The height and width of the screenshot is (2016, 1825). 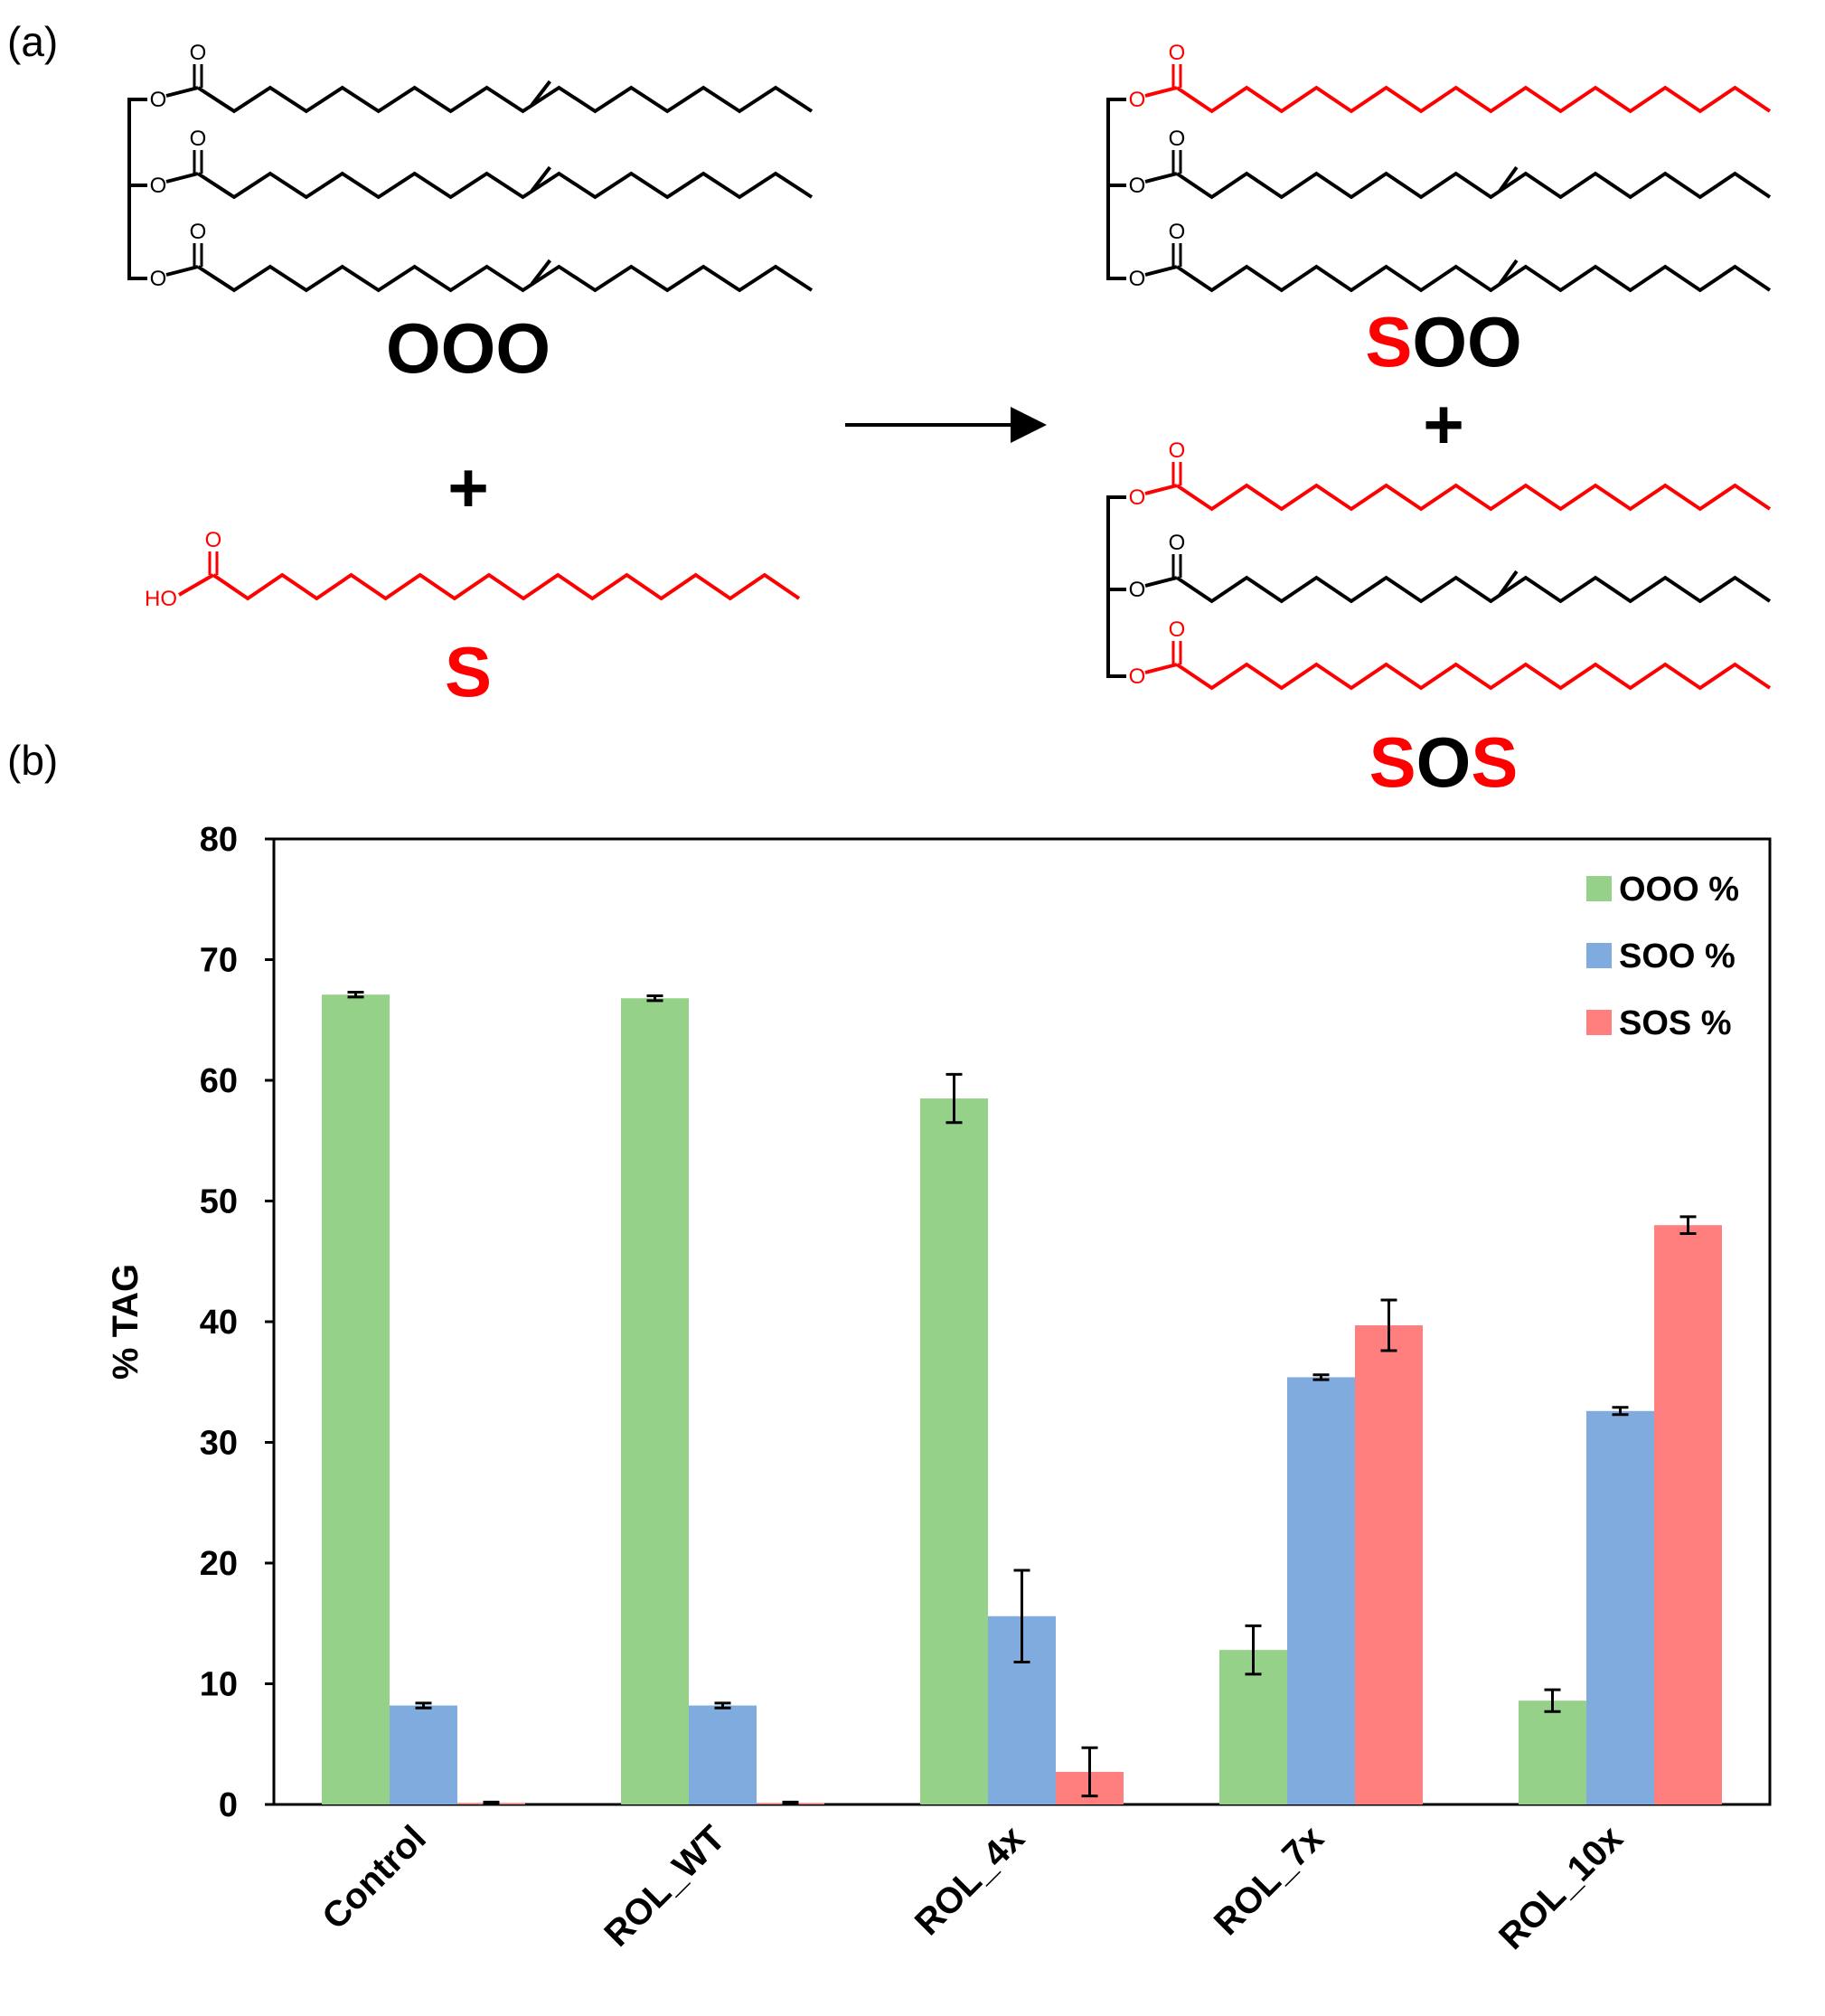 What do you see at coordinates (356, 1399) in the screenshot?
I see `bar-Control-OOO` at bounding box center [356, 1399].